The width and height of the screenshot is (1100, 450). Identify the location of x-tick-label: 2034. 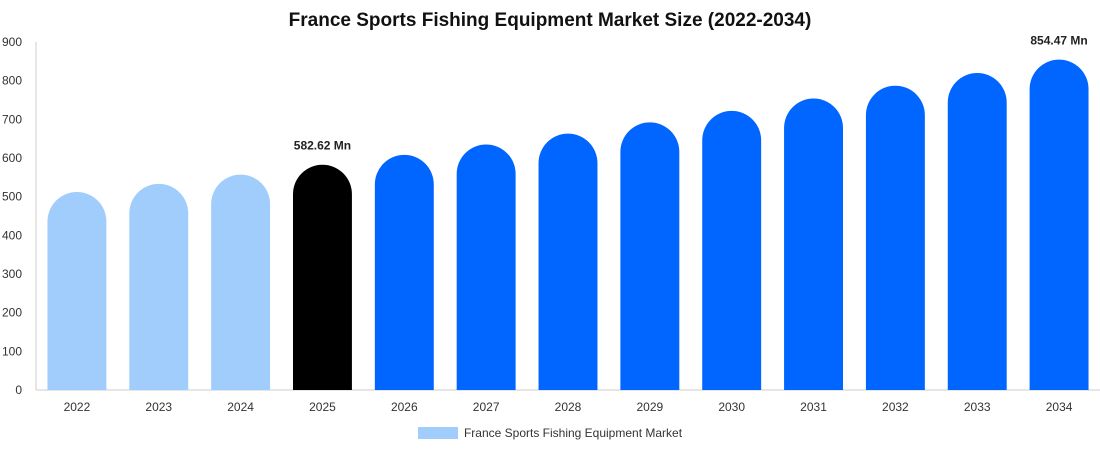
(1059, 407).